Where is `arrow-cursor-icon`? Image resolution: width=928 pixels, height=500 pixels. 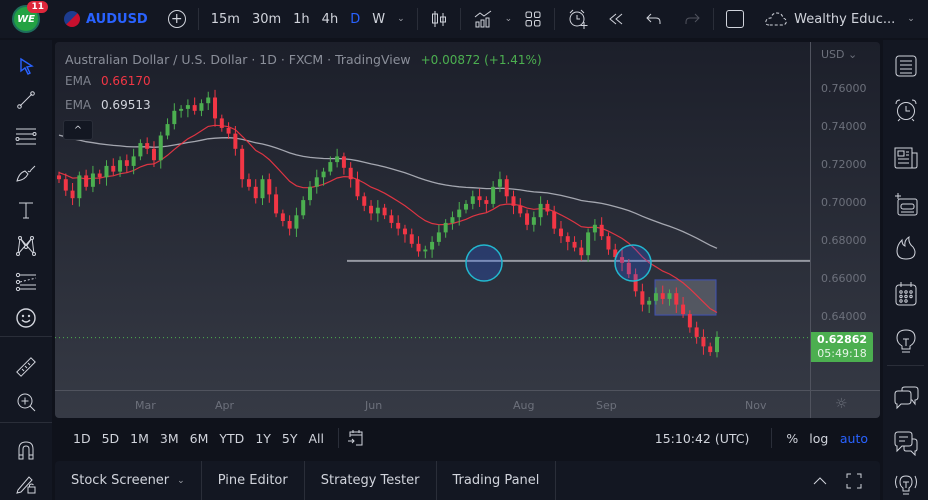
arrow-cursor-icon is located at coordinates (27, 66).